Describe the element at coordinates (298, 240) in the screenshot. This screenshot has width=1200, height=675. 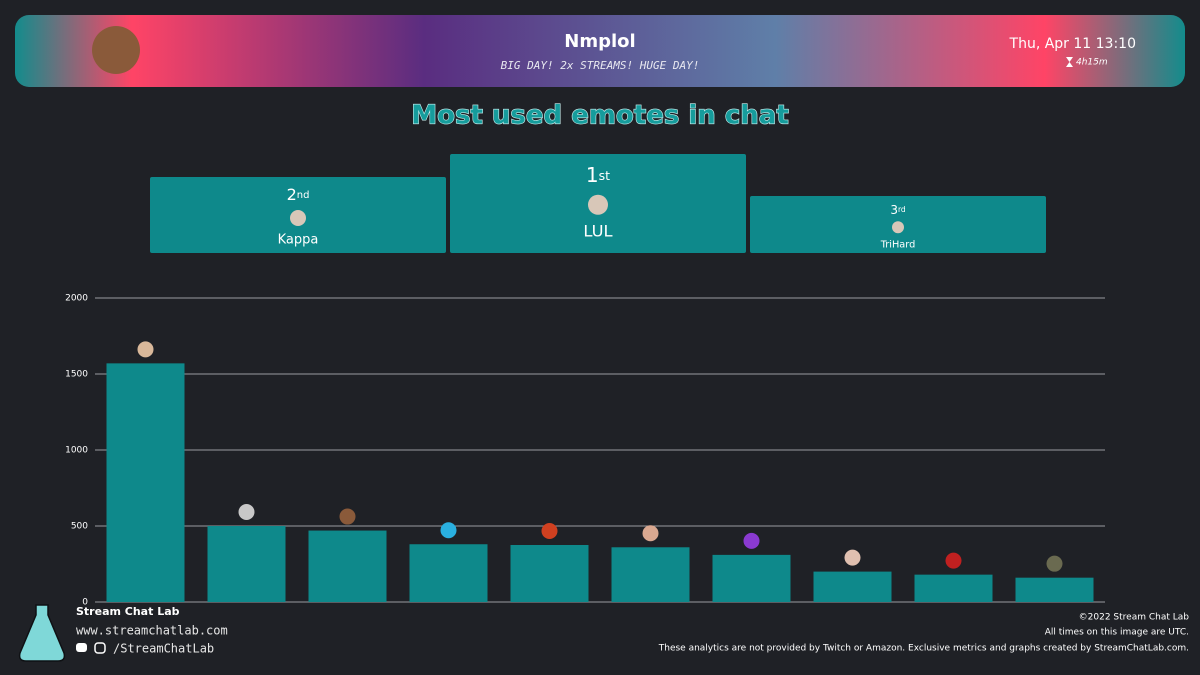
I see `podium-emote: Kappa` at that location.